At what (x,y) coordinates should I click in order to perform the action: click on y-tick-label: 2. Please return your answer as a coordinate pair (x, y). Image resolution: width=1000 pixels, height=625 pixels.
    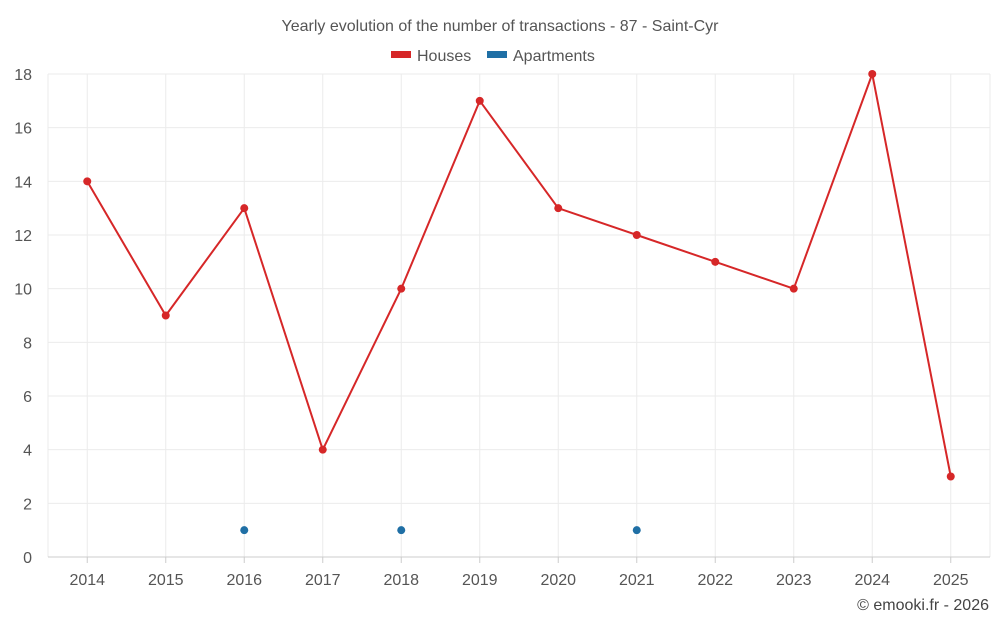
    Looking at the image, I should click on (27, 504).